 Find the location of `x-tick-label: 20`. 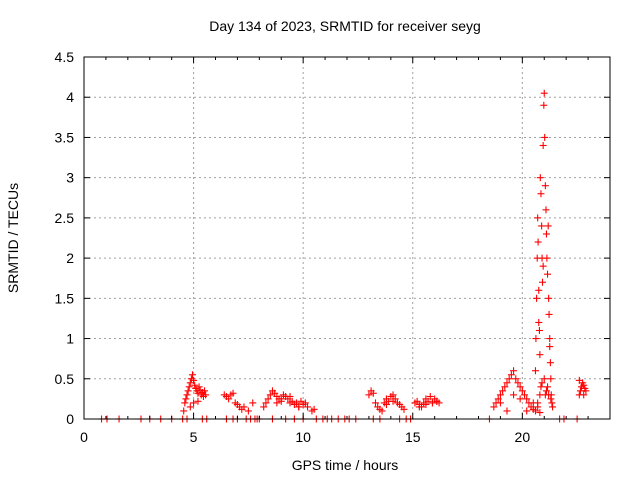

x-tick-label: 20 is located at coordinates (523, 437).